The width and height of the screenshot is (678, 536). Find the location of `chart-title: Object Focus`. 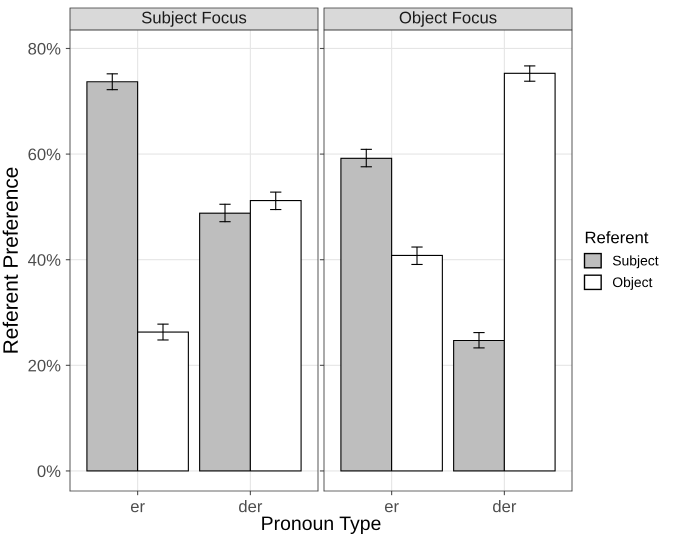

chart-title: Object Focus is located at coordinates (448, 19).